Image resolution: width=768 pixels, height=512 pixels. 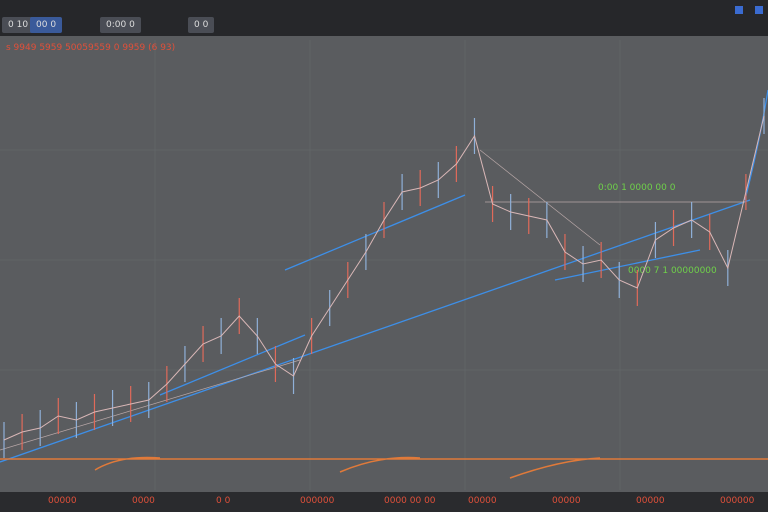 I want to click on footer-bar, so click(x=384, y=502).